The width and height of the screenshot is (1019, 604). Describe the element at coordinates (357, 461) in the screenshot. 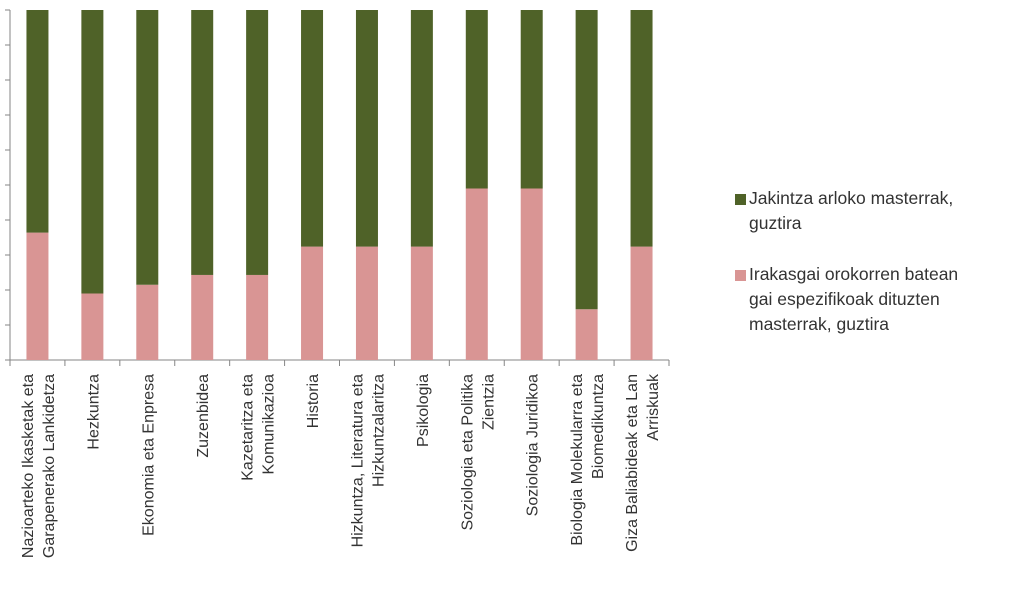

I see `x-tick-label: Hizkuntza, Literatura eta` at that location.